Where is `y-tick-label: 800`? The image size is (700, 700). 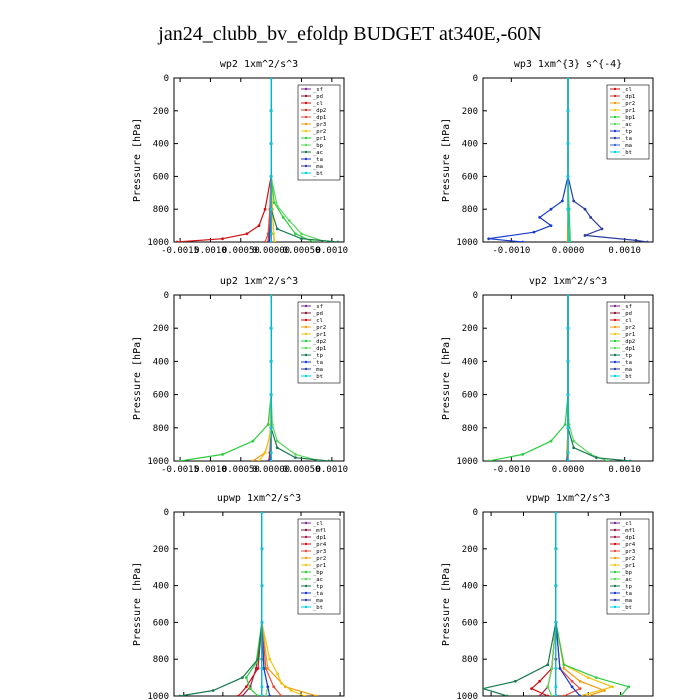
y-tick-label: 800 is located at coordinates (470, 660).